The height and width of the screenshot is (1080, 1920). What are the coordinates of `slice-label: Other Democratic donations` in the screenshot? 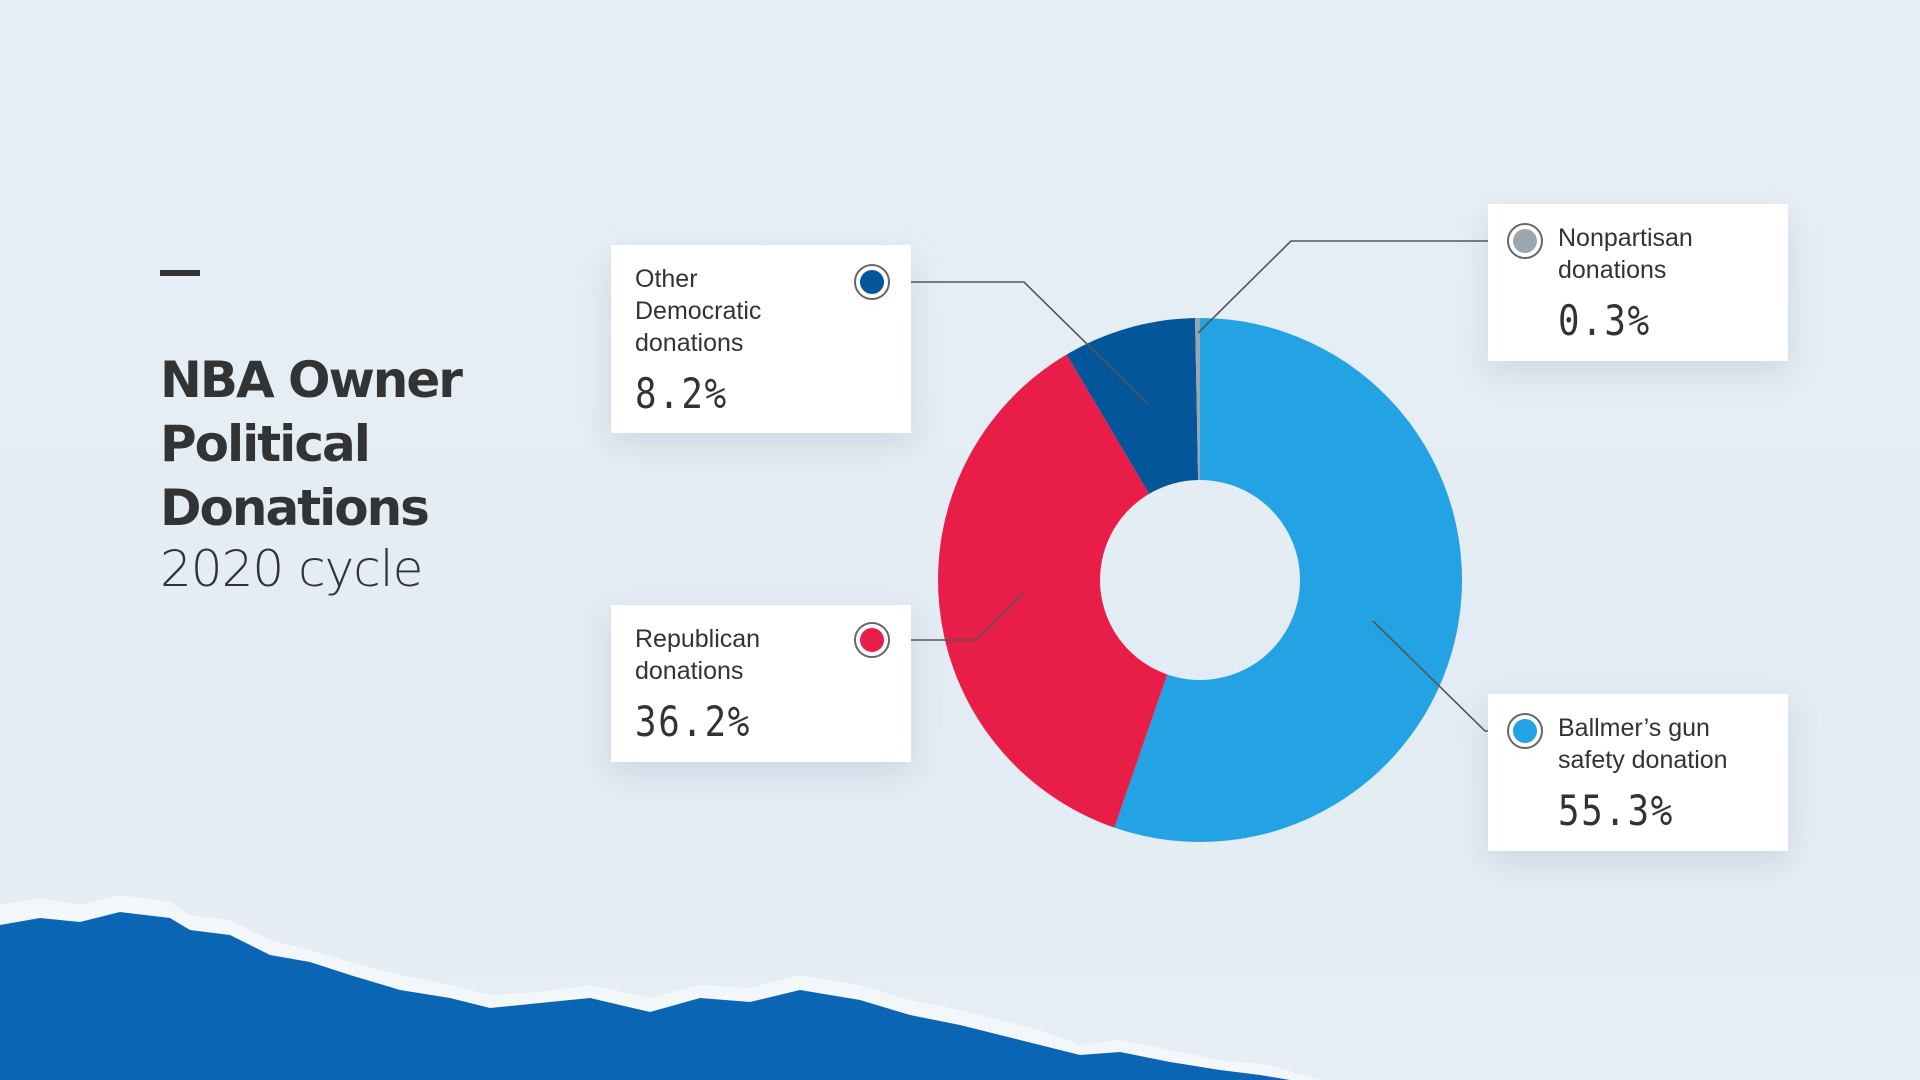 It's located at (698, 311).